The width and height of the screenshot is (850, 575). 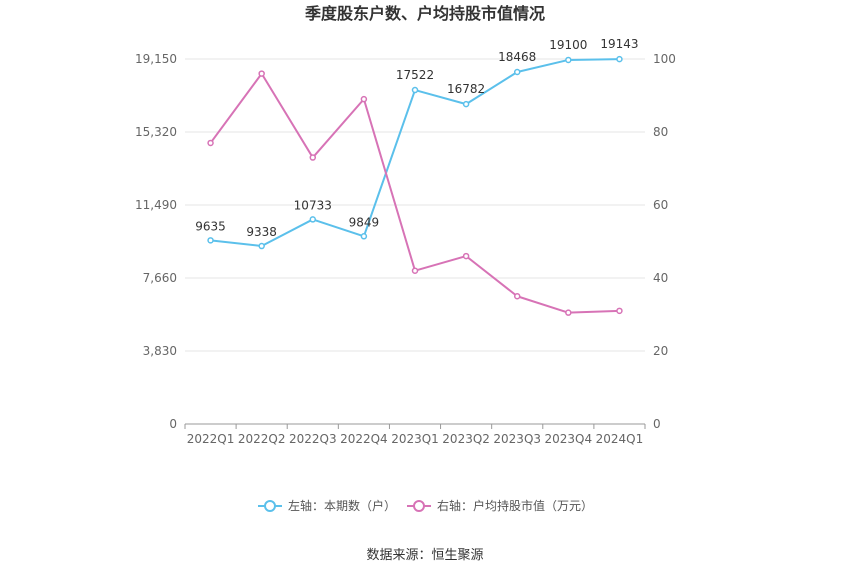 I want to click on data-label: 9849, so click(x=364, y=222).